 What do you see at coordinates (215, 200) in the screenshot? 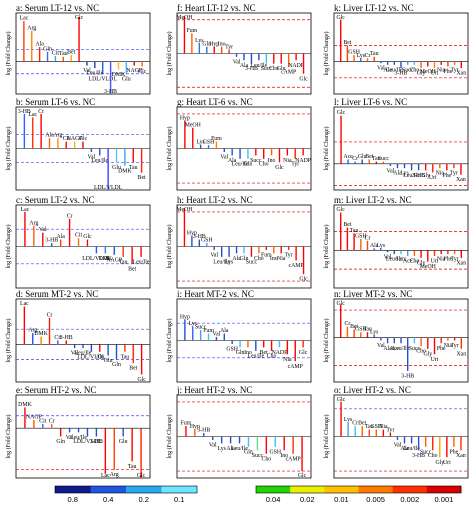
I see `panel-title: h: Heart LT-2 vs. NC` at bounding box center [215, 200].